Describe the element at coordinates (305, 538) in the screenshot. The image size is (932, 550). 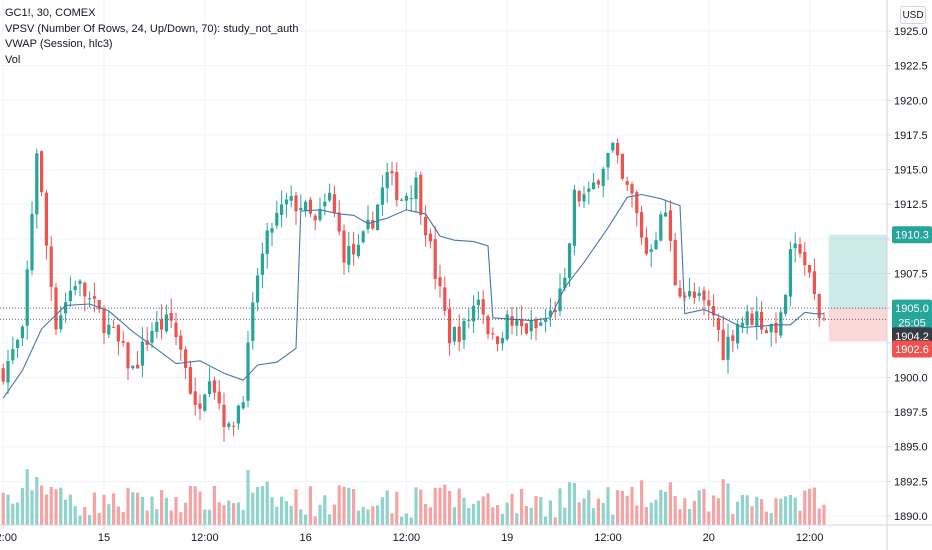
I see `x-tick-label: 16` at that location.